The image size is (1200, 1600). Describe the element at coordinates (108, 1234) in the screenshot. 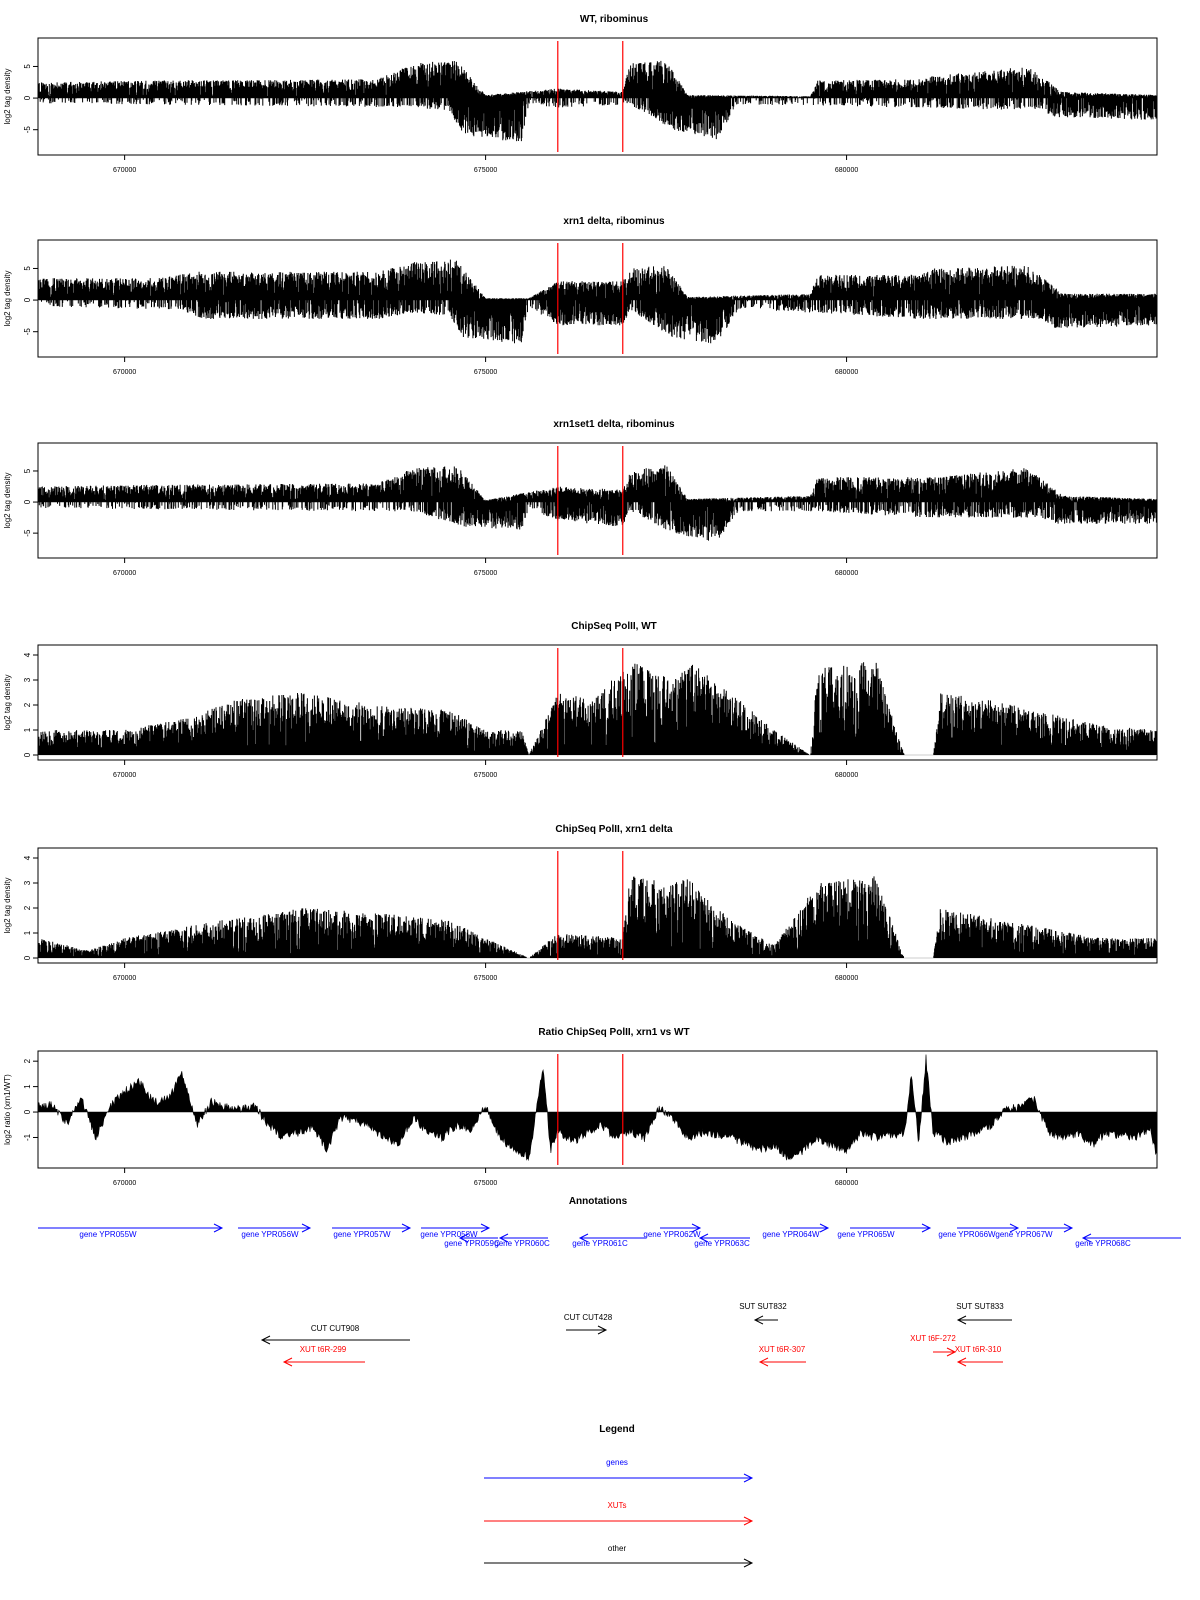

I see `annot-gene-ypr055w: gene YPR055W` at that location.